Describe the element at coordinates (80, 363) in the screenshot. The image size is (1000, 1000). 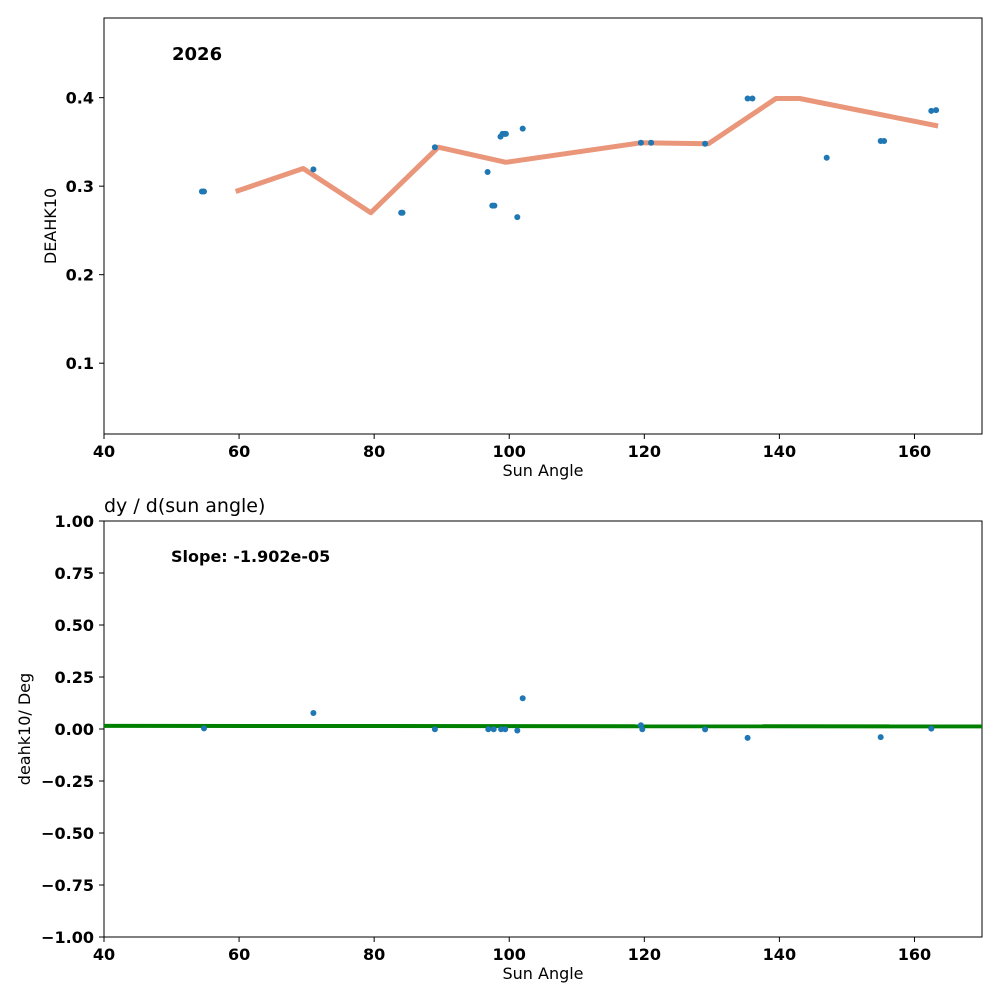
I see `y-tick-label: 0.1` at that location.